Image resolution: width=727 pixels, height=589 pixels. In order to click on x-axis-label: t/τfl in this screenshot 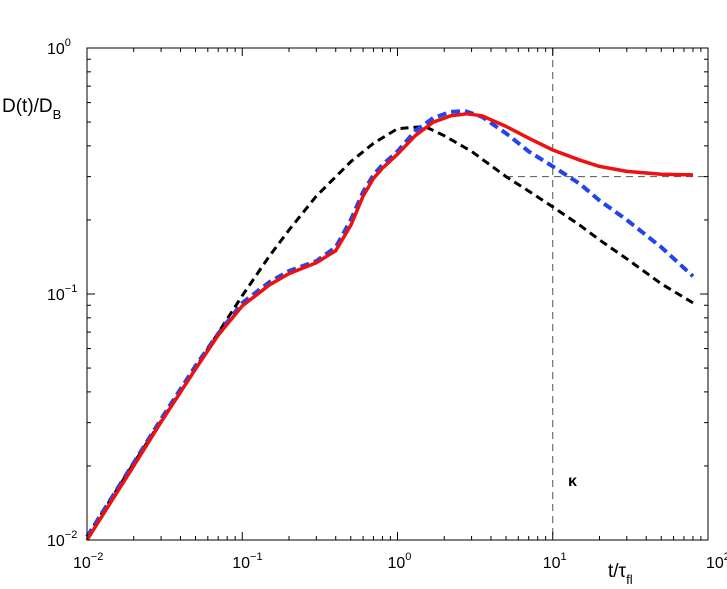, I will do `click(620, 574)`.